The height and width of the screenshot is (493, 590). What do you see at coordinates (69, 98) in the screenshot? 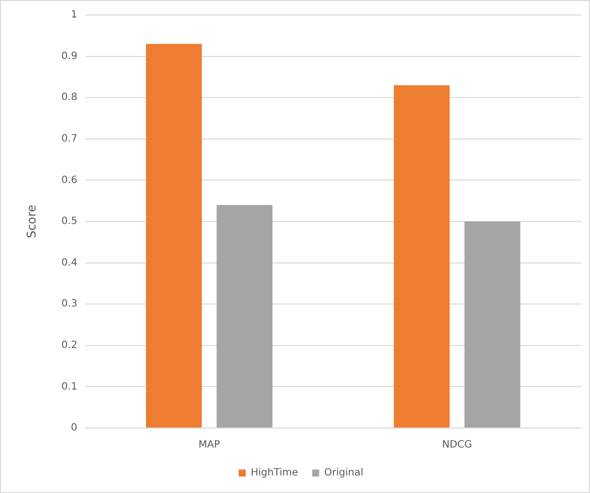
I see `y-tick-label: 0.8` at bounding box center [69, 98].